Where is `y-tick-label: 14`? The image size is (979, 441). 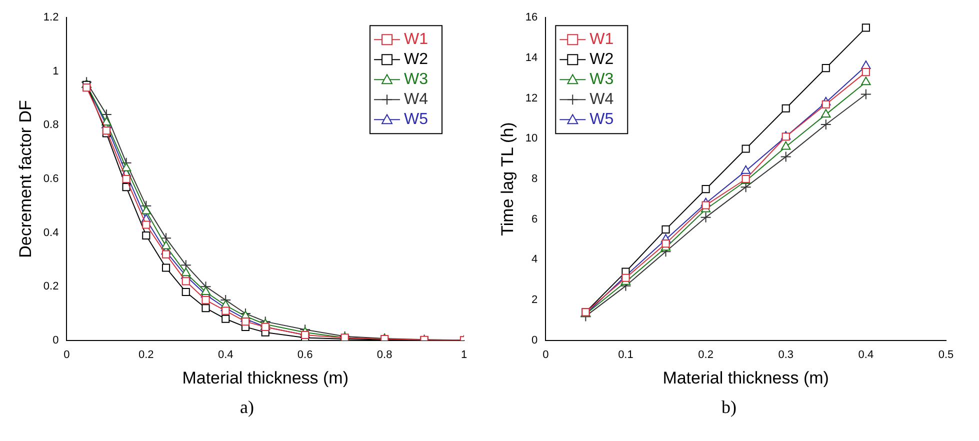
y-tick-label: 14 is located at coordinates (531, 58).